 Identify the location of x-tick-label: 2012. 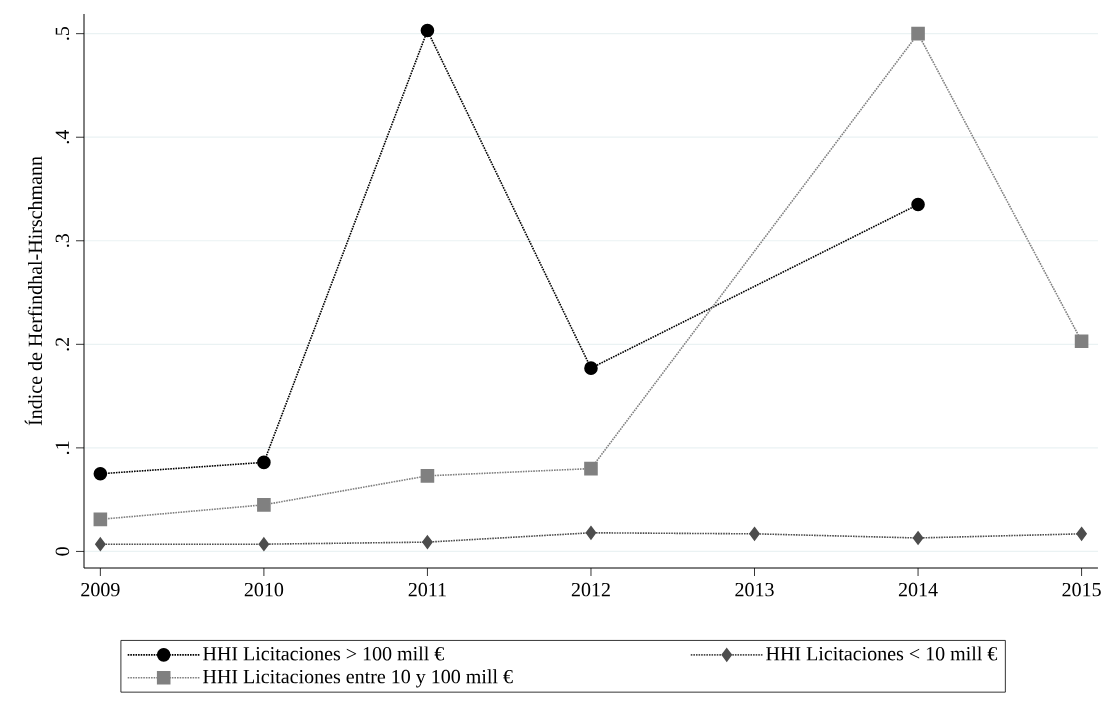
(590, 589).